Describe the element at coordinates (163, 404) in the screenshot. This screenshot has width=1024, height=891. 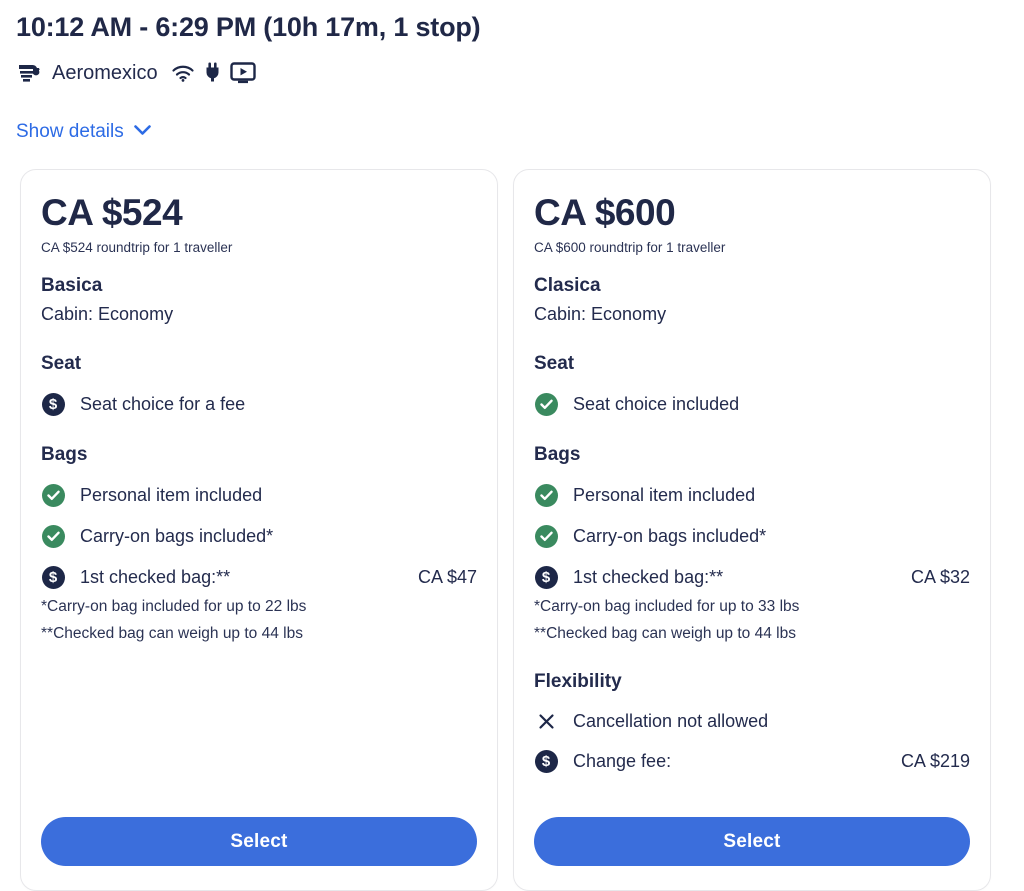
I see `feature-label: Seat choice for a fee` at that location.